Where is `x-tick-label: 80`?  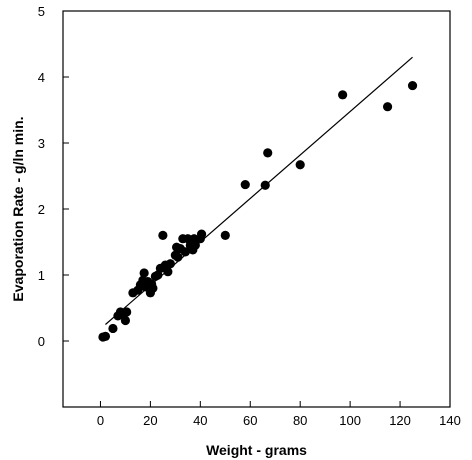
x-tick-label: 80 is located at coordinates (300, 420).